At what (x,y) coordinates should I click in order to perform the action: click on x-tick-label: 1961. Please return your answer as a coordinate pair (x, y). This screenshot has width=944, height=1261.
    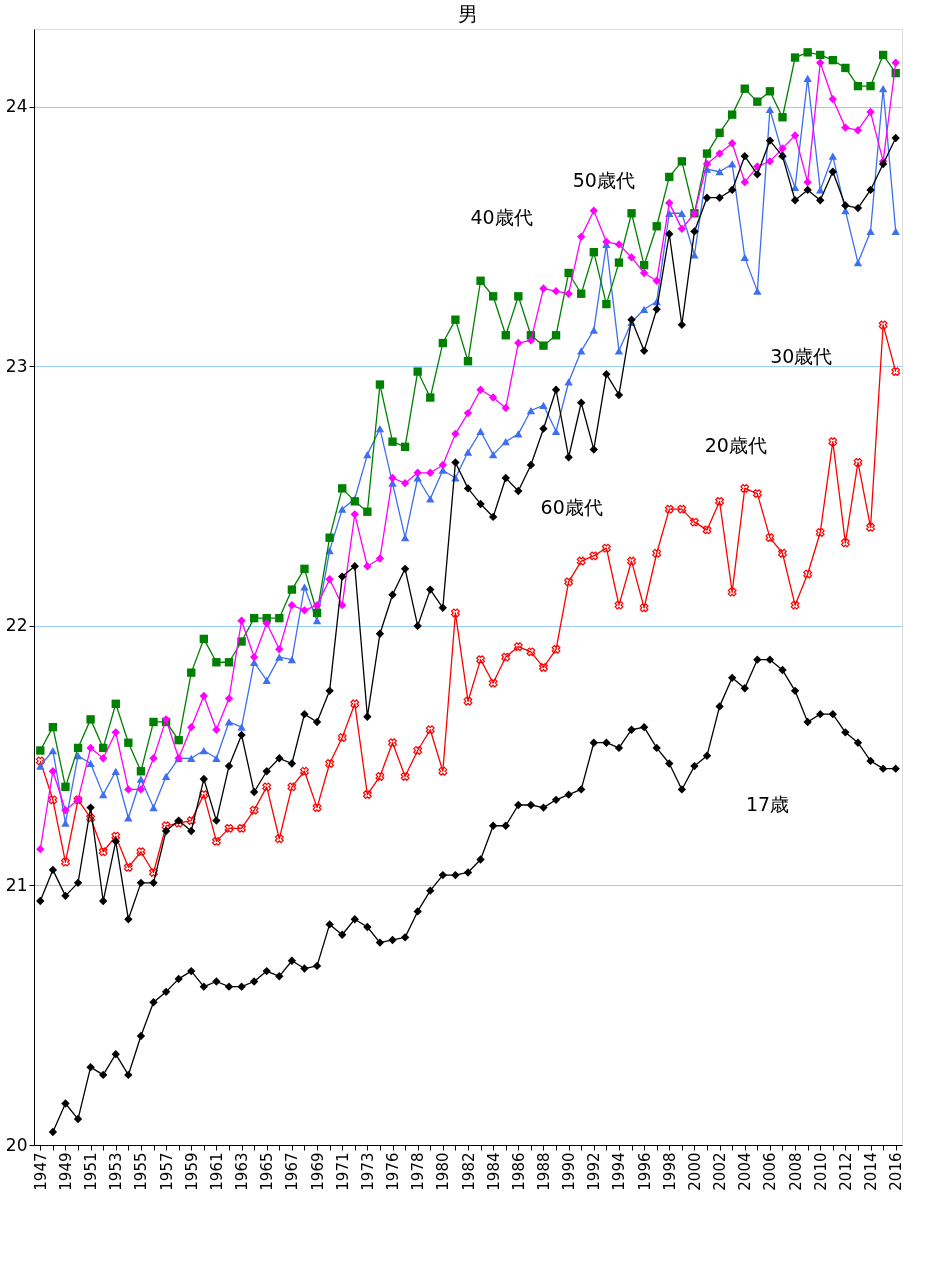
    Looking at the image, I should click on (216, 1171).